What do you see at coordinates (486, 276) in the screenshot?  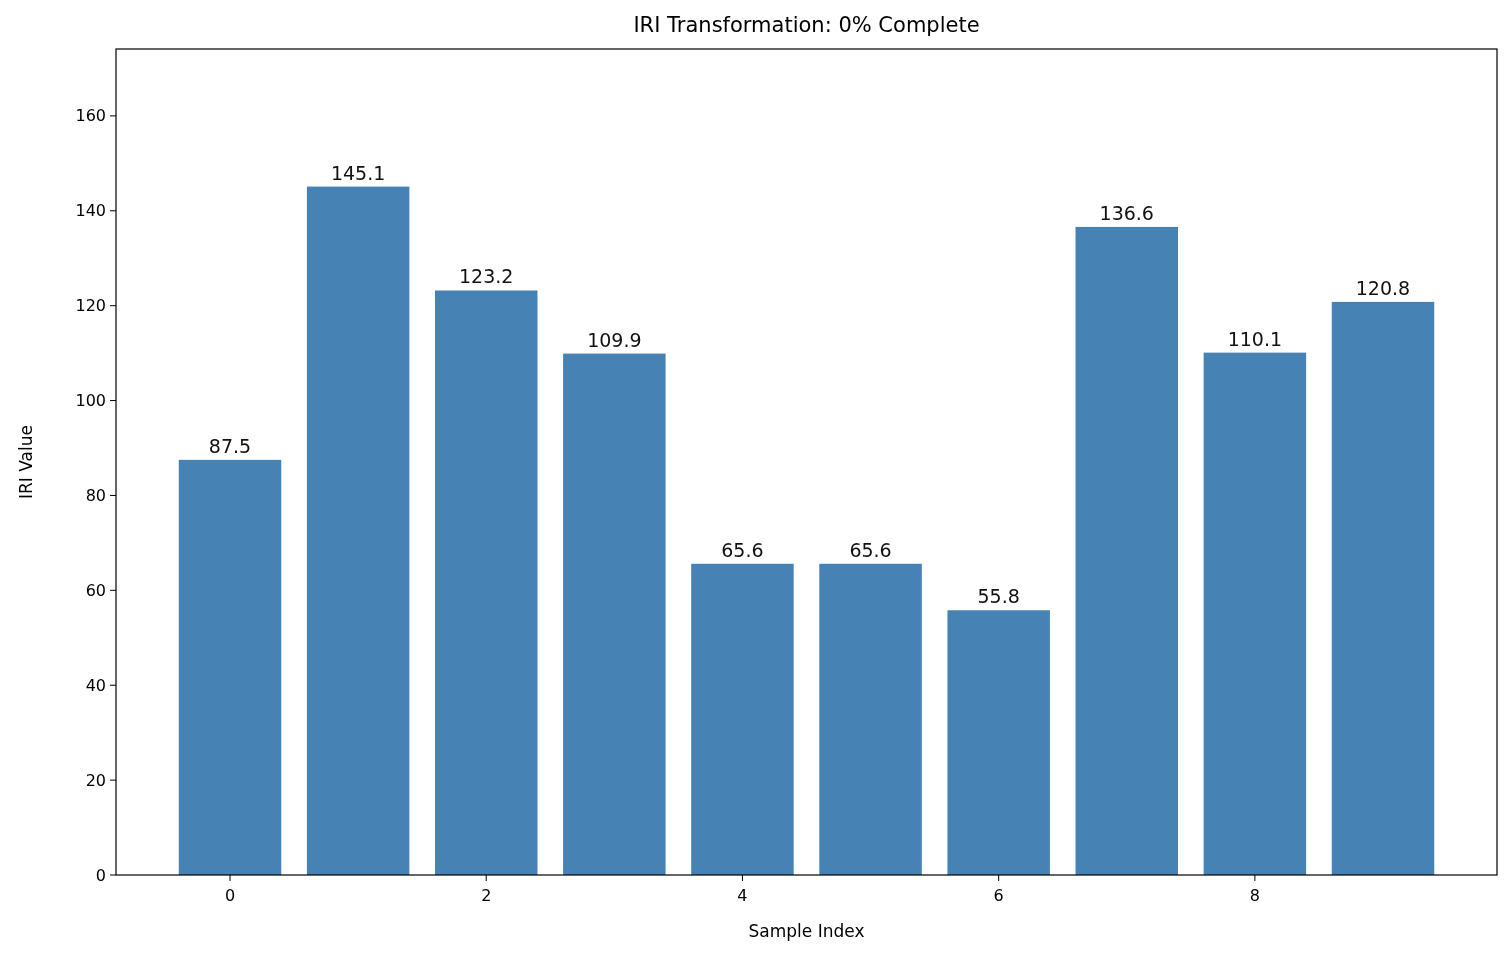 I see `data-label: 123.2` at bounding box center [486, 276].